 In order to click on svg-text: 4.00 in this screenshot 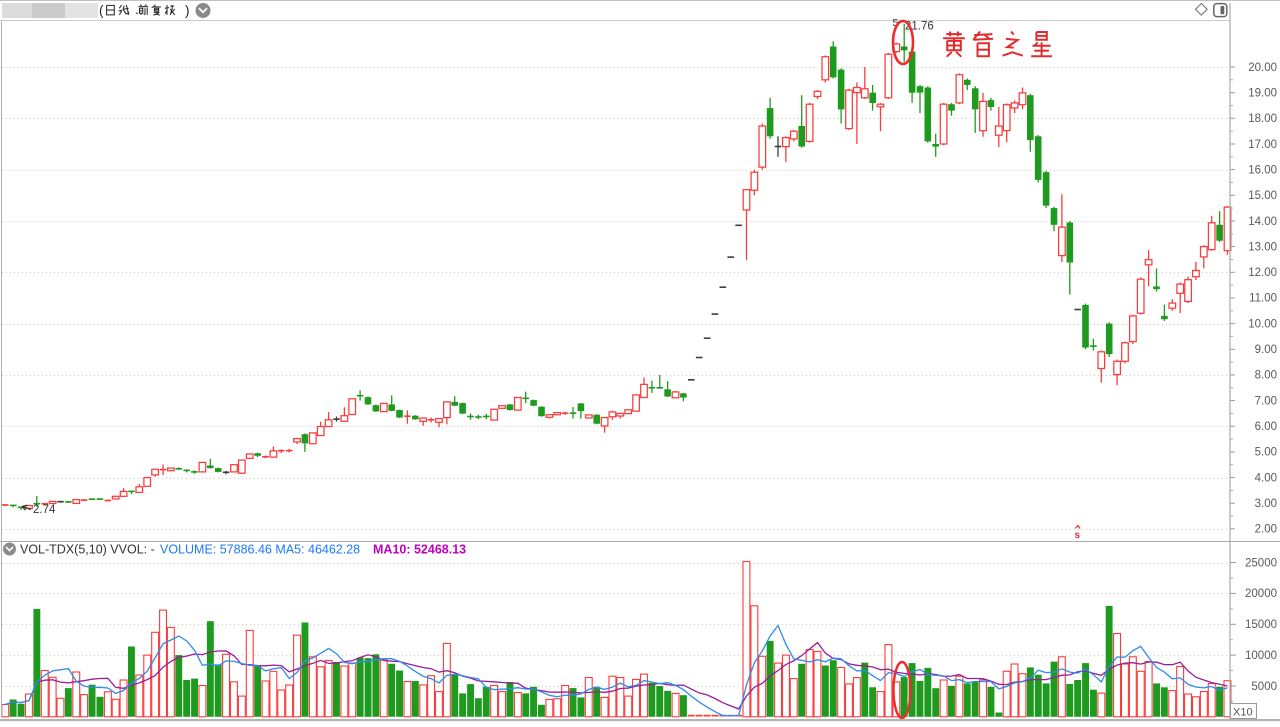, I will do `click(1266, 478)`.